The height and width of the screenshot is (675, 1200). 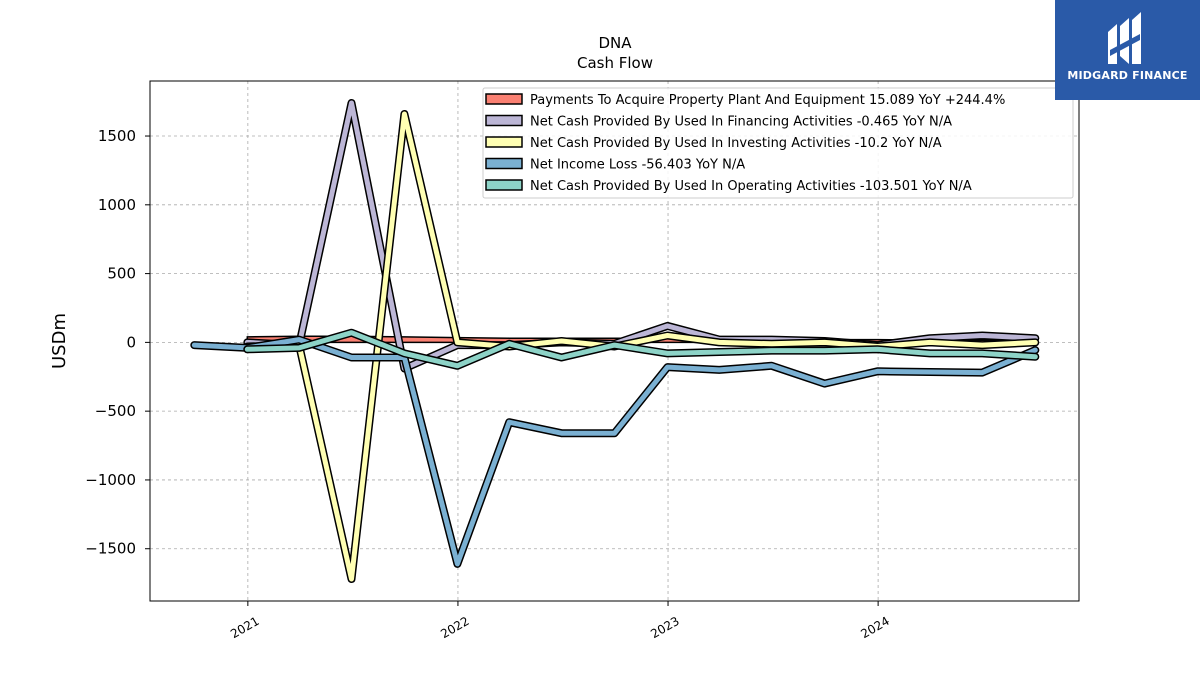 I want to click on chart-subtitle: Cash Flow, so click(x=615, y=63).